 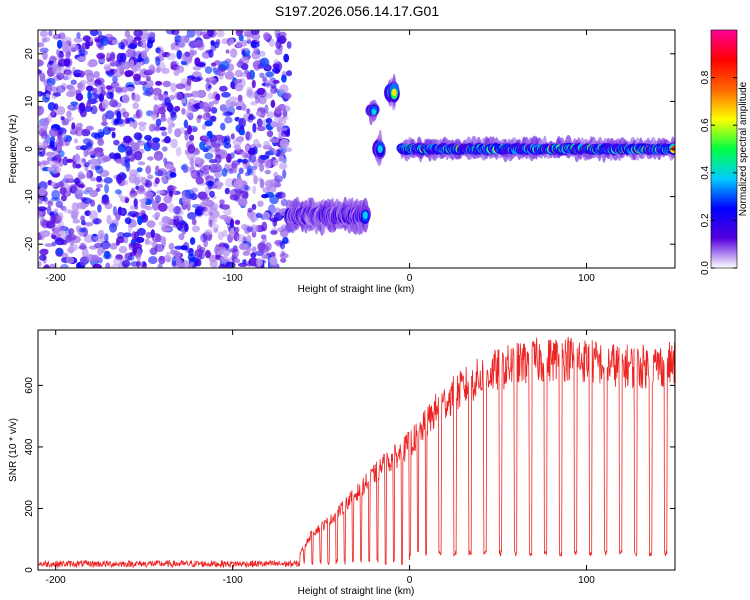 I want to click on x-tick-label: -200, so click(x=56, y=580).